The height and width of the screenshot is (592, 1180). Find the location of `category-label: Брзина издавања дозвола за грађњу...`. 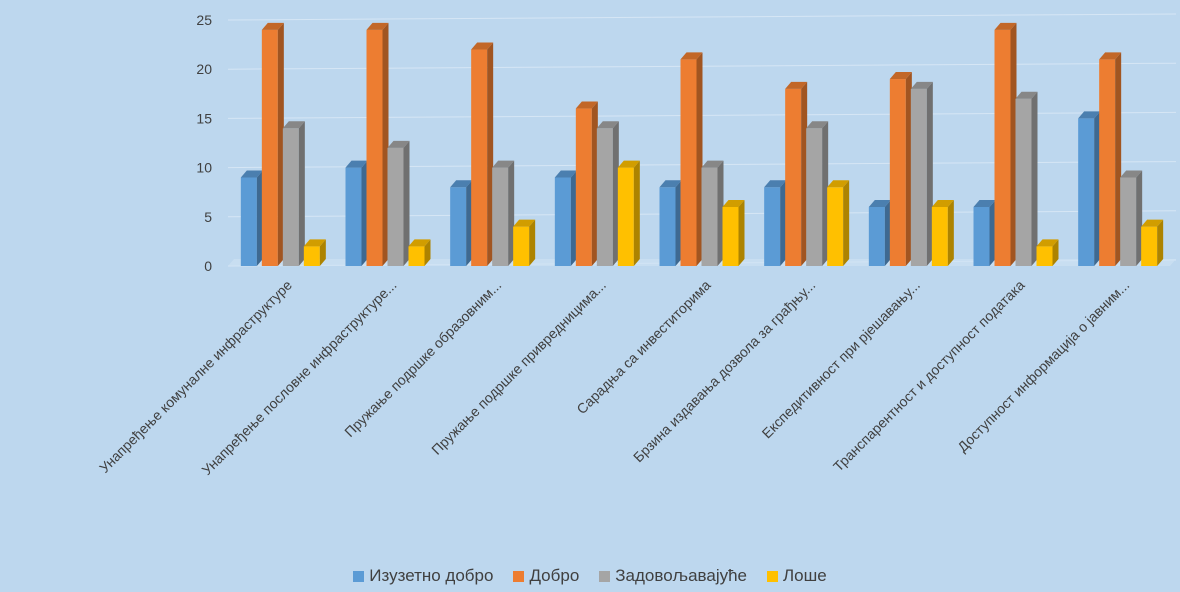

category-label: Брзина издавања дозвола за грађњу... is located at coordinates (724, 371).